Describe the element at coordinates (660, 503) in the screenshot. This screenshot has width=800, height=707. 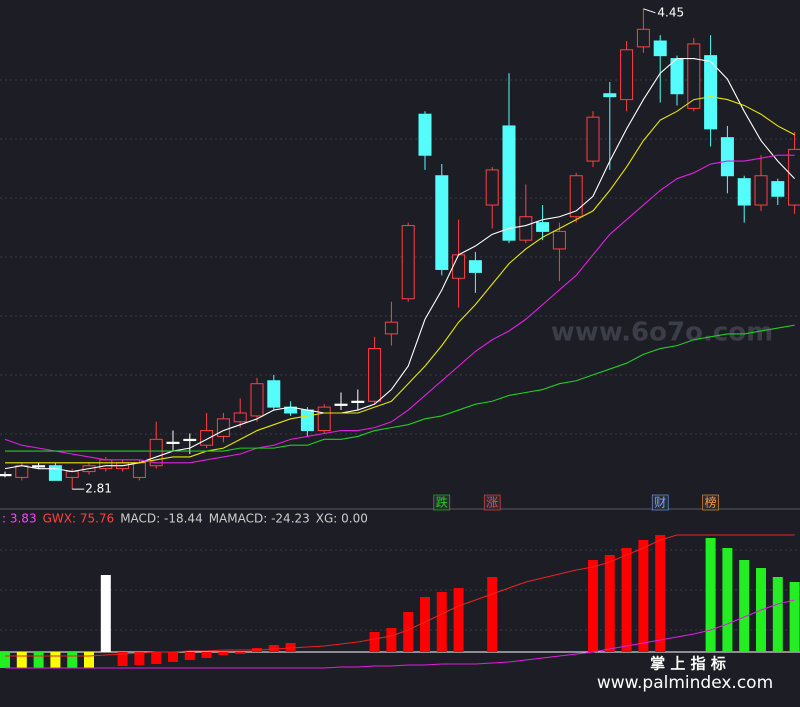
I see `event-marker: 财` at that location.